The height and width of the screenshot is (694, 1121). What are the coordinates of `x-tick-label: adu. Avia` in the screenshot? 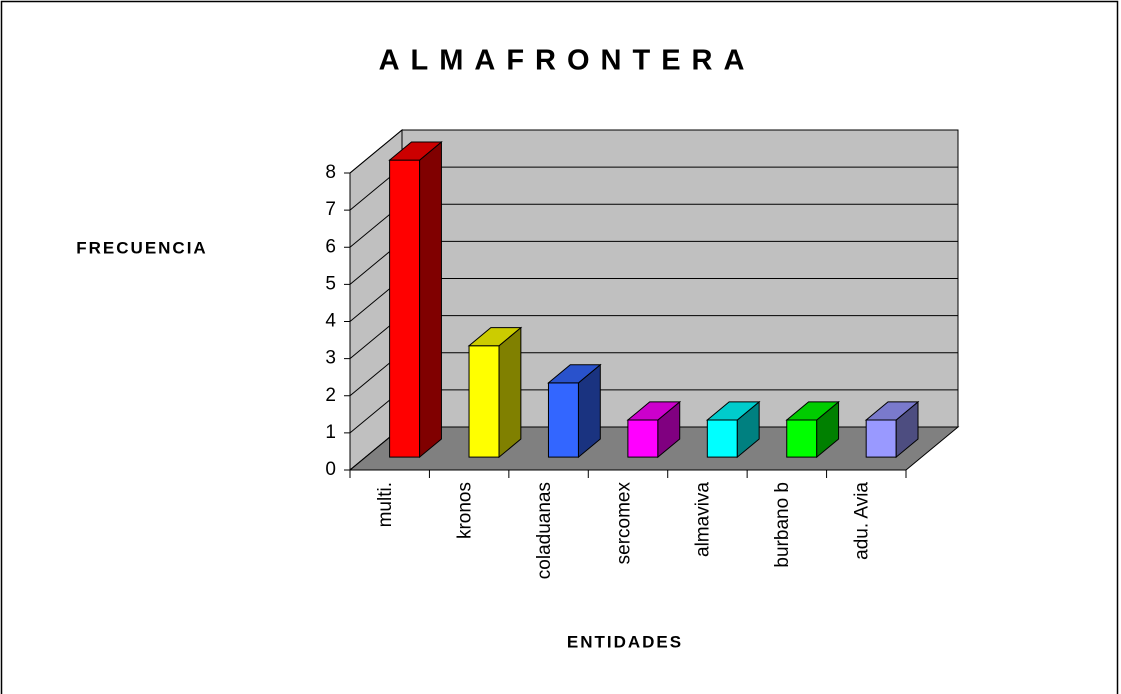 It's located at (862, 521).